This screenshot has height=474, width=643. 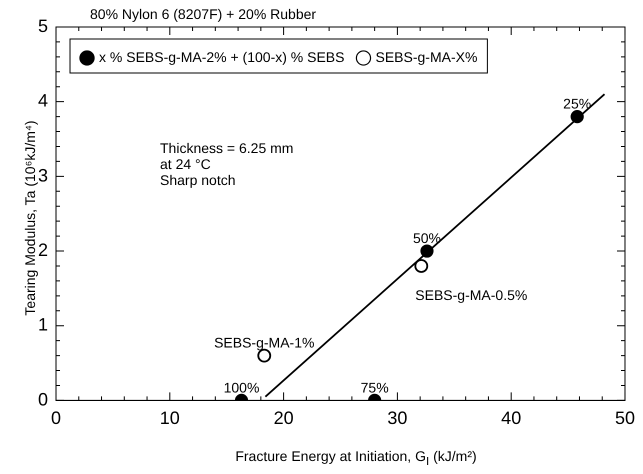 I want to click on y-axis-title: Tearing Modulus, Ta (10⁶kJ/m⁴), so click(x=30, y=218).